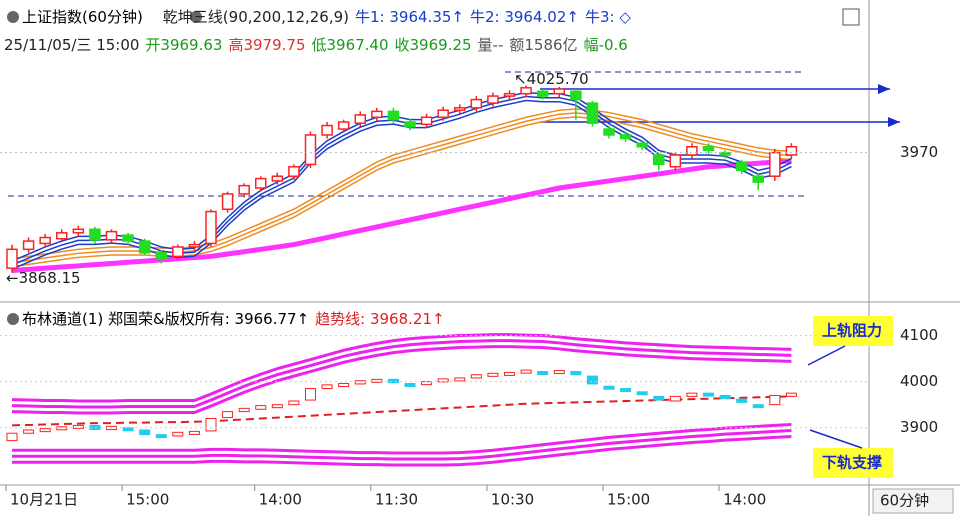 The height and width of the screenshot is (516, 960). Describe the element at coordinates (904, 501) in the screenshot. I see `period-label: 60分钟` at that location.